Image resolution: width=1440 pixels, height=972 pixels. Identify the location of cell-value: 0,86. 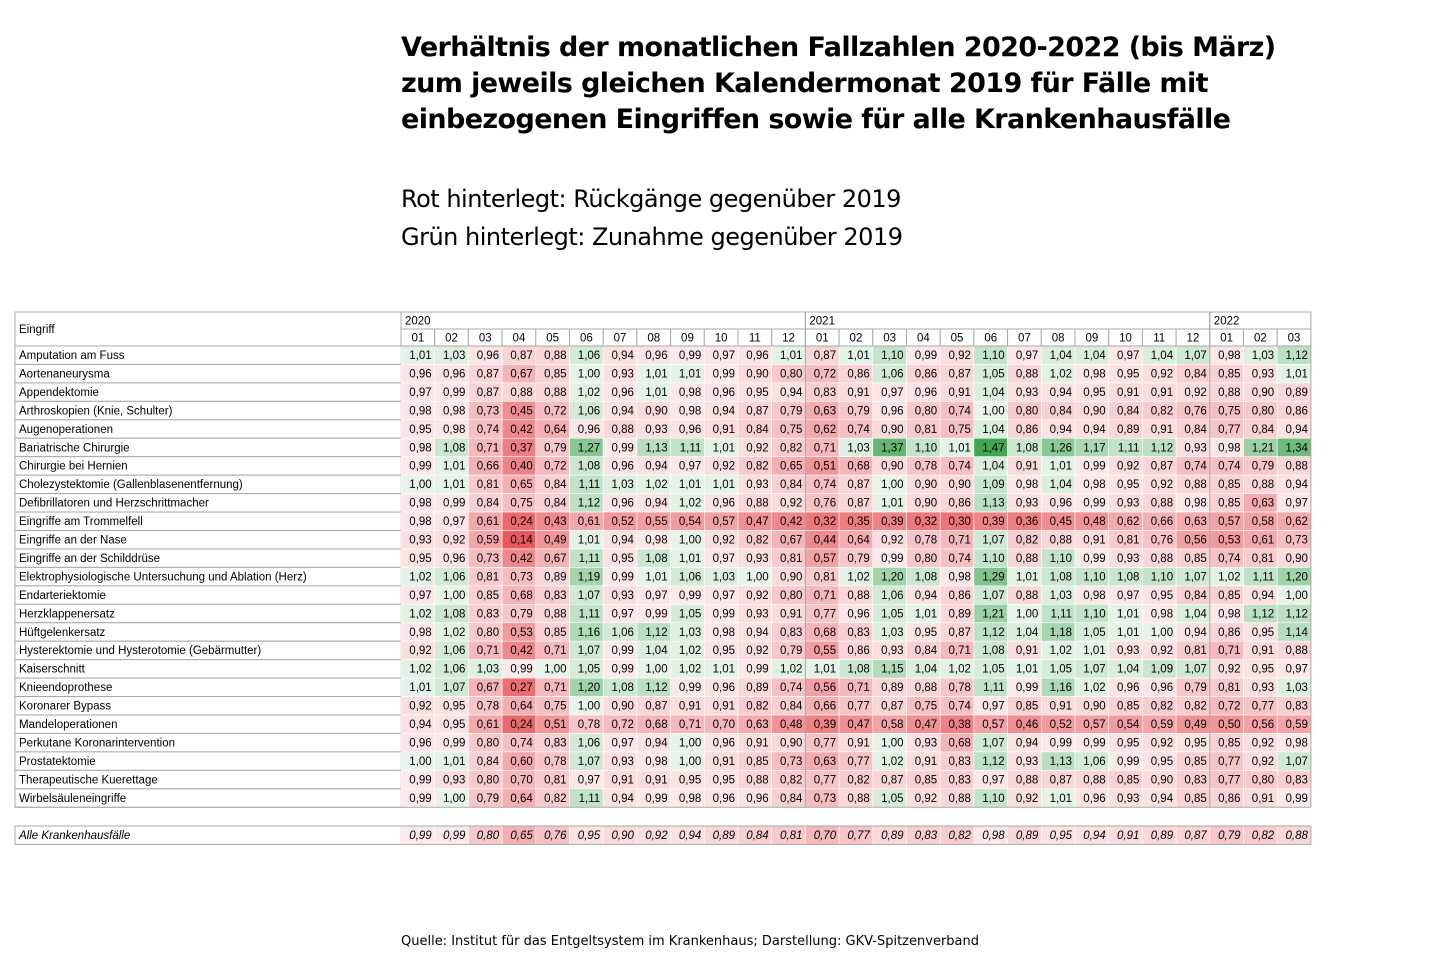
(1027, 430).